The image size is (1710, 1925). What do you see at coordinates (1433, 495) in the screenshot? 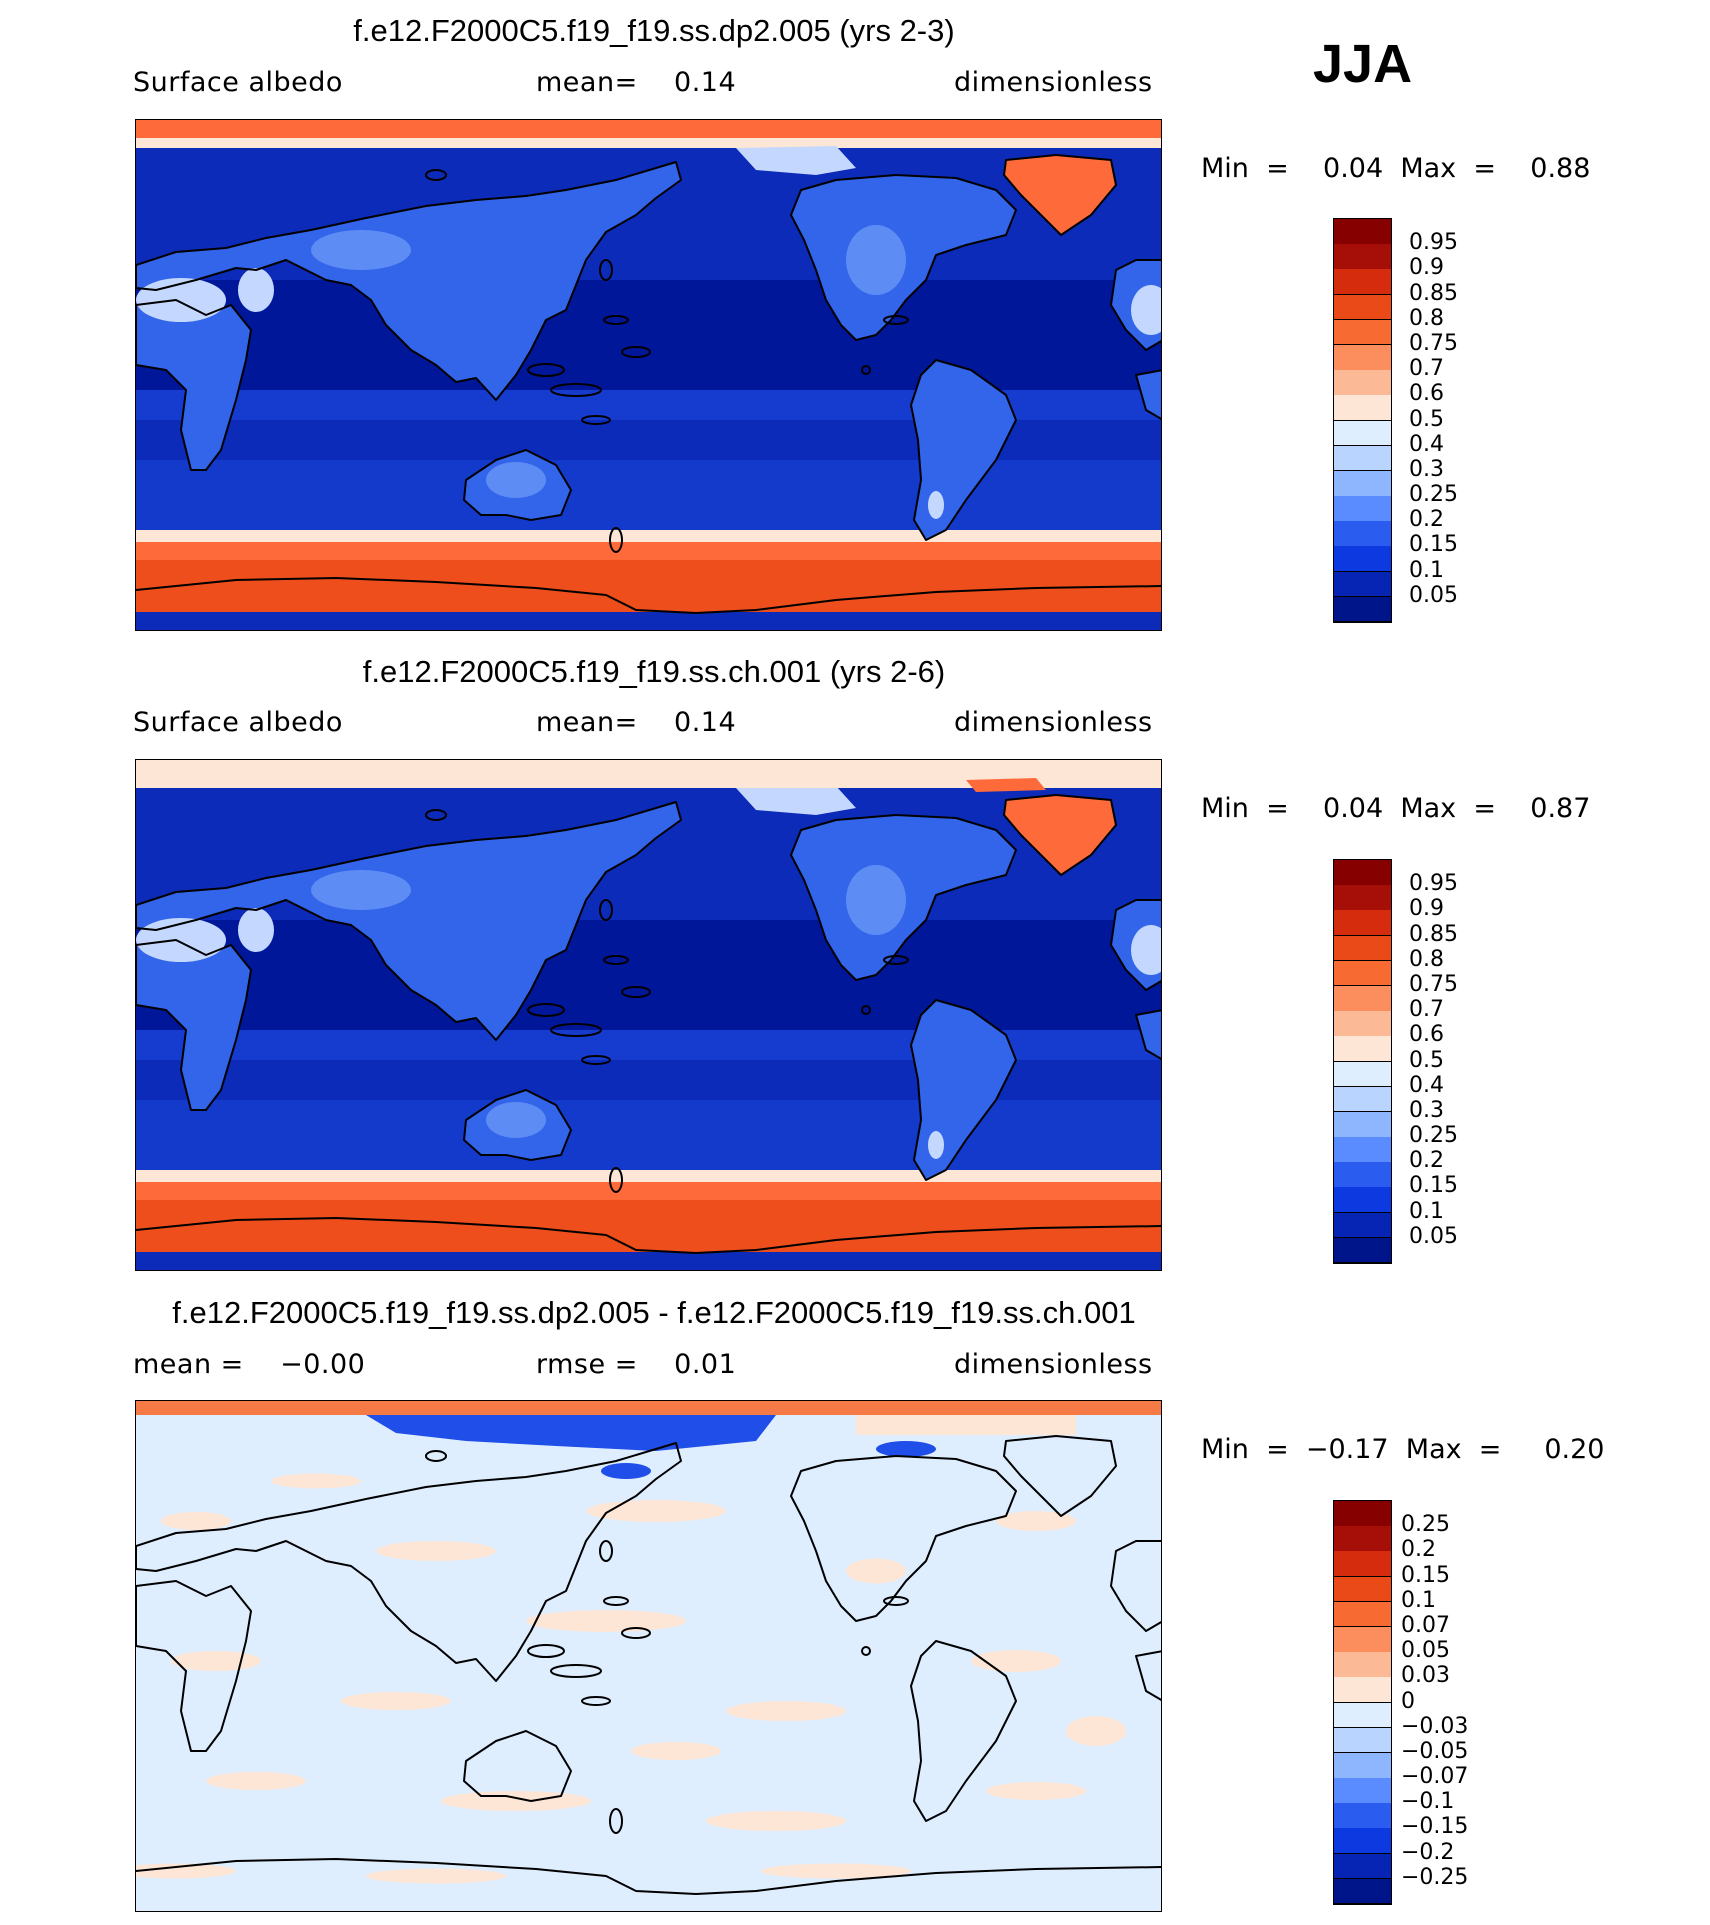
I see `panel-1-colorbar-tick-label: 0.25` at bounding box center [1433, 495].